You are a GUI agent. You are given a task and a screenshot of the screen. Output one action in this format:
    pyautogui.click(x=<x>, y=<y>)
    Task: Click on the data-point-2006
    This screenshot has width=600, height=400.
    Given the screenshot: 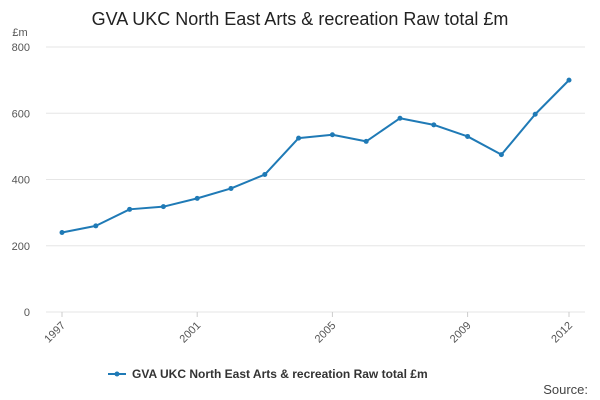 What is the action you would take?
    pyautogui.click(x=366, y=141)
    